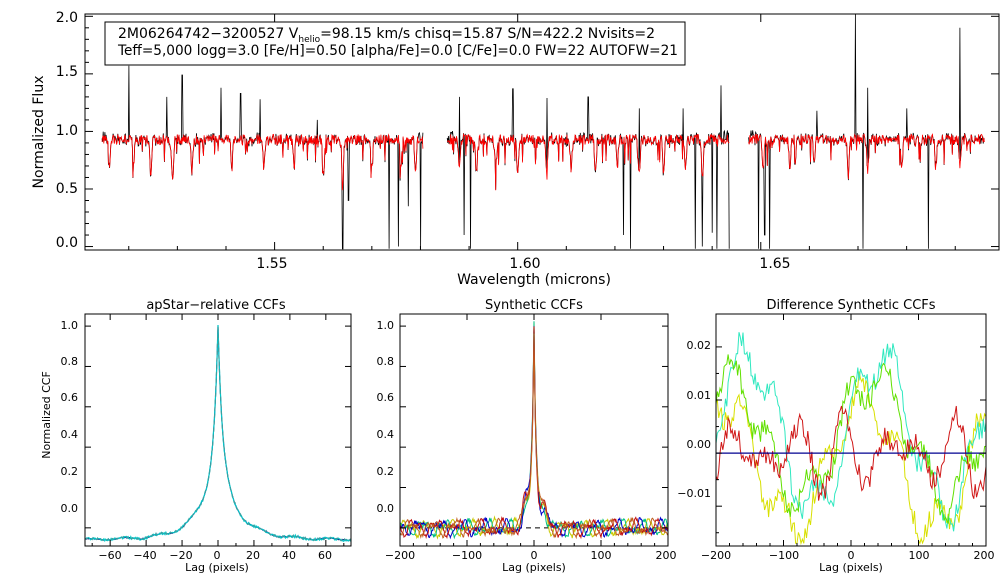  Describe the element at coordinates (534, 305) in the screenshot. I see `synthetic-ccf-title: Synthetic CCFs` at that location.